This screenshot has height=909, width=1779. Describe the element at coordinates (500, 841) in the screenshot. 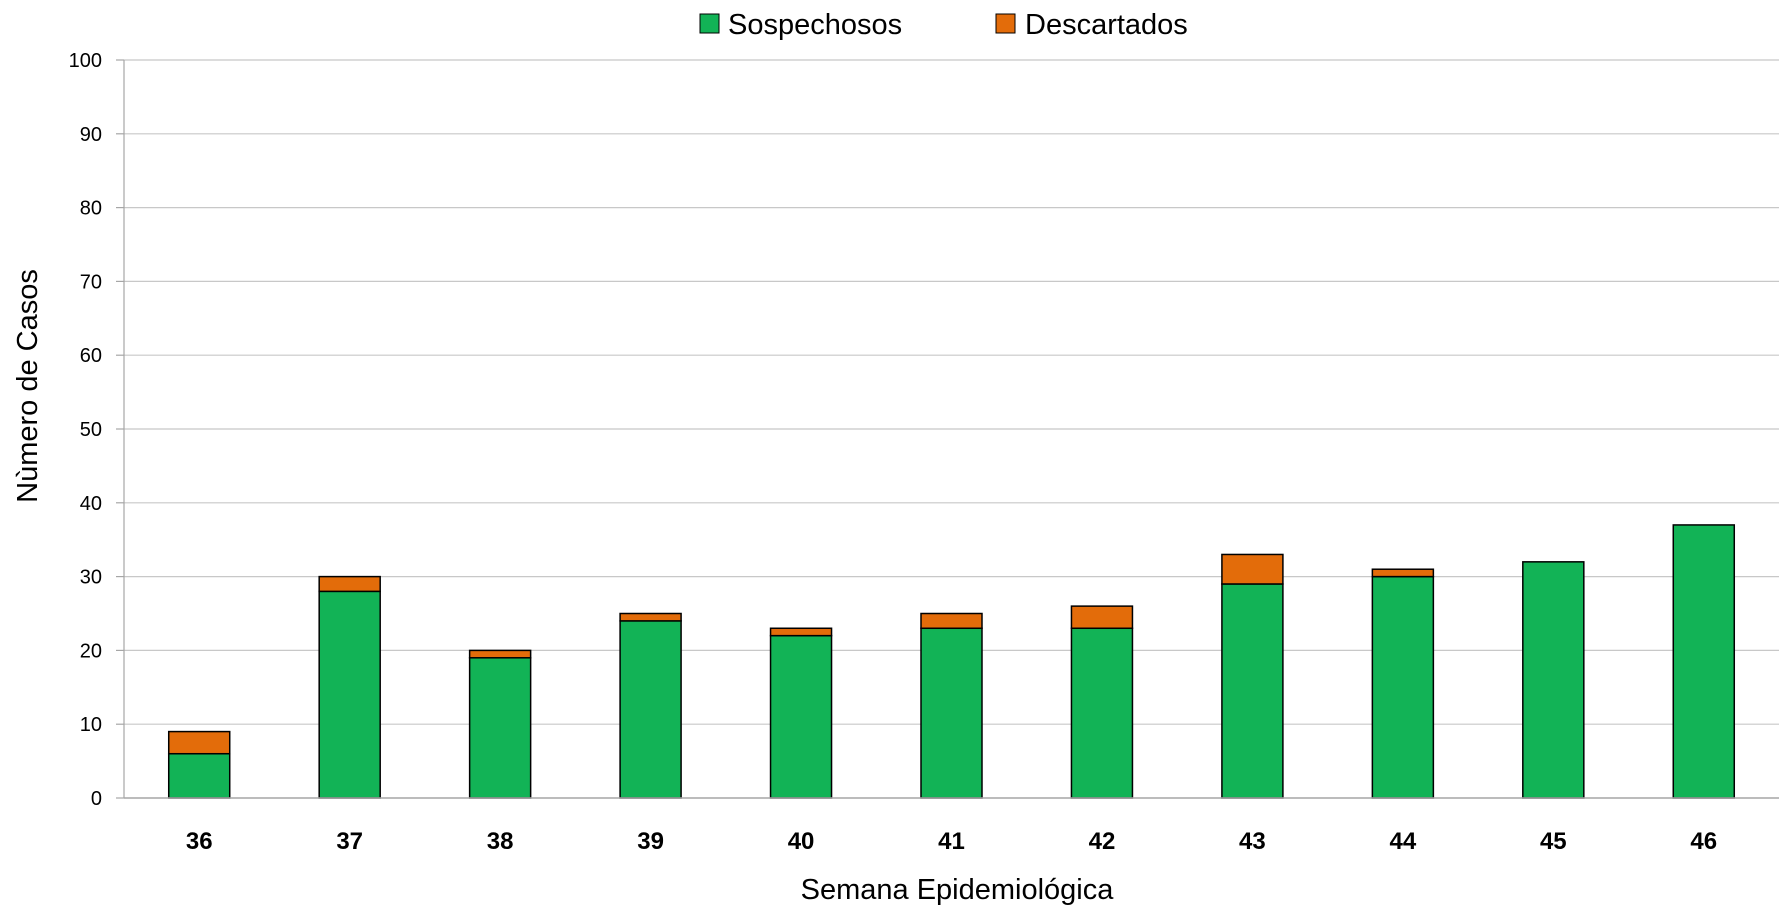

I see `x-tick-label: 38` at that location.